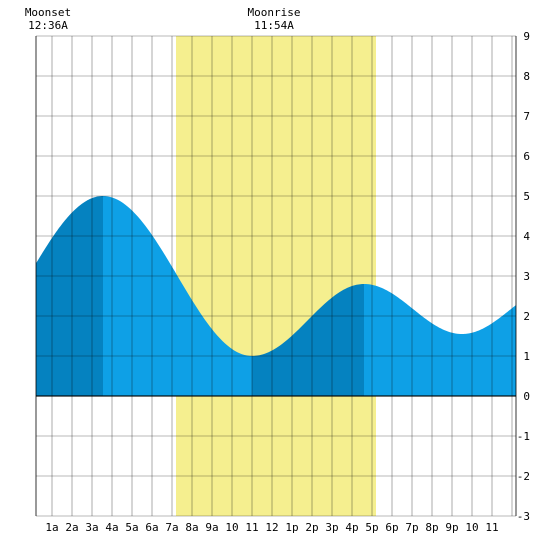  I want to click on y-tick-label: 1, so click(526, 356).